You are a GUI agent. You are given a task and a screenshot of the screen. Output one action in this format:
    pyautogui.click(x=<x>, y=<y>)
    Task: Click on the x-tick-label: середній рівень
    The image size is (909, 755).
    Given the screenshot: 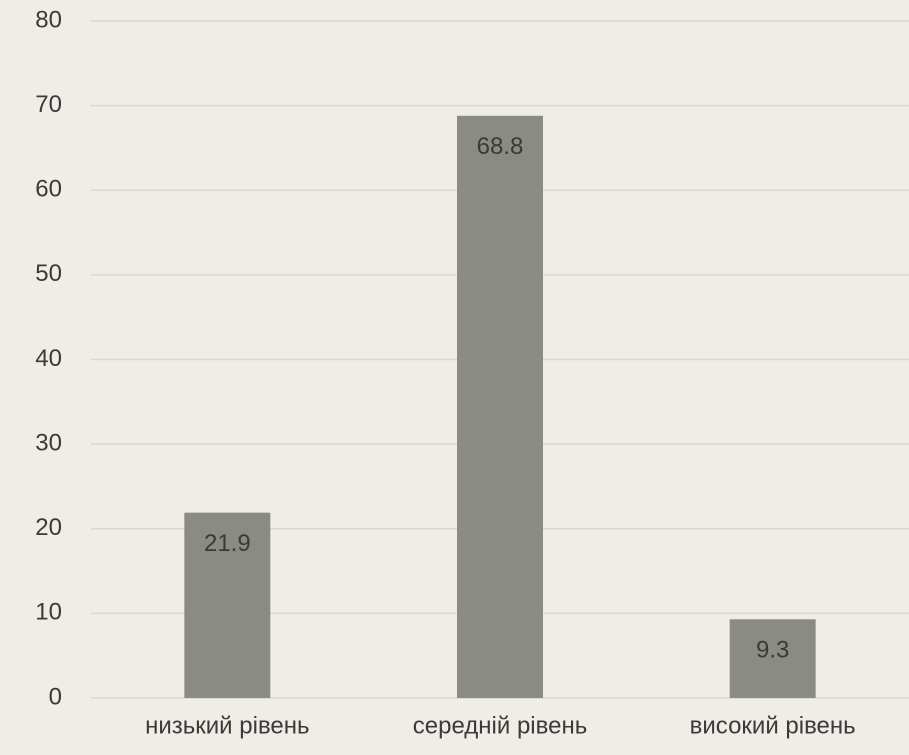 What is the action you would take?
    pyautogui.click(x=500, y=725)
    